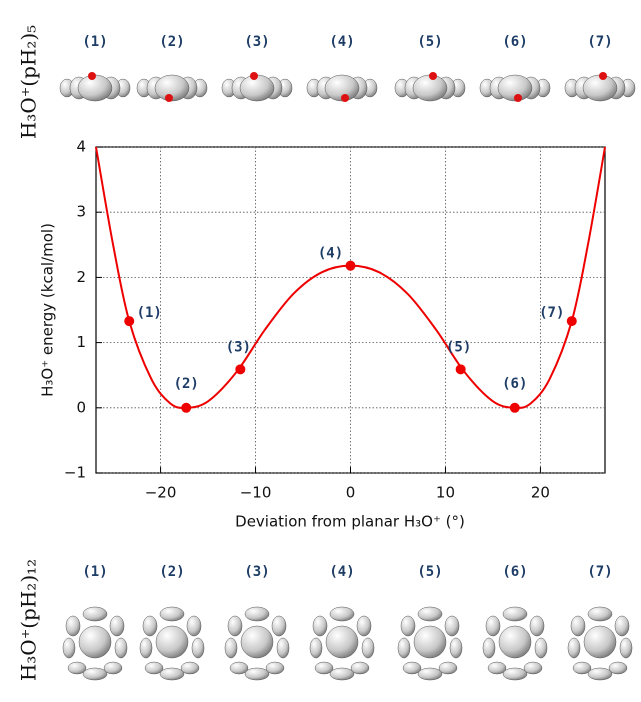 The image size is (641, 702). I want to click on bottom-panel-title: H₃O⁺(pH₂)₁₂, so click(29, 620).